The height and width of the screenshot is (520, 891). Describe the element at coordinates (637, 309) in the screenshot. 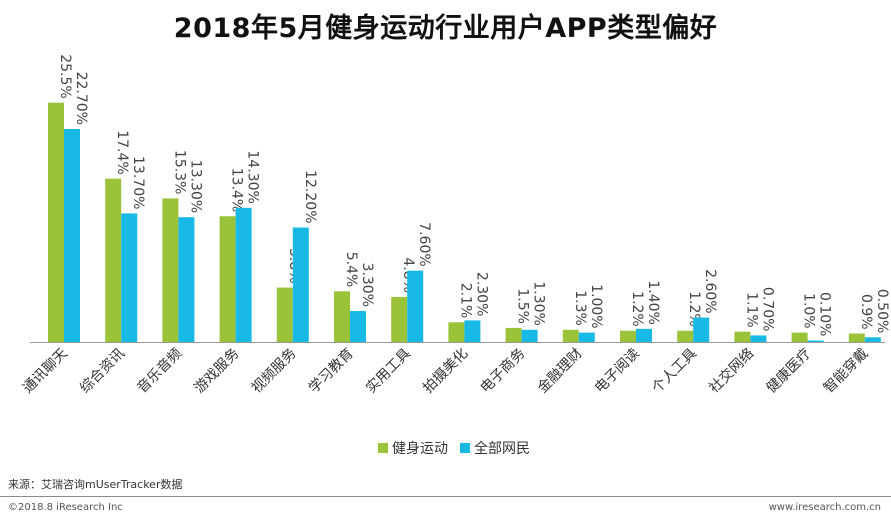

I see `data-label-fitness-10: 1.2%` at that location.